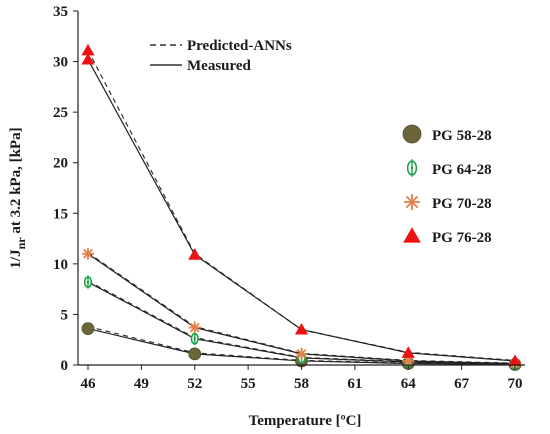  What do you see at coordinates (462, 136) in the screenshot?
I see `legend-label-pg-58-28: PG 58-28` at bounding box center [462, 136].